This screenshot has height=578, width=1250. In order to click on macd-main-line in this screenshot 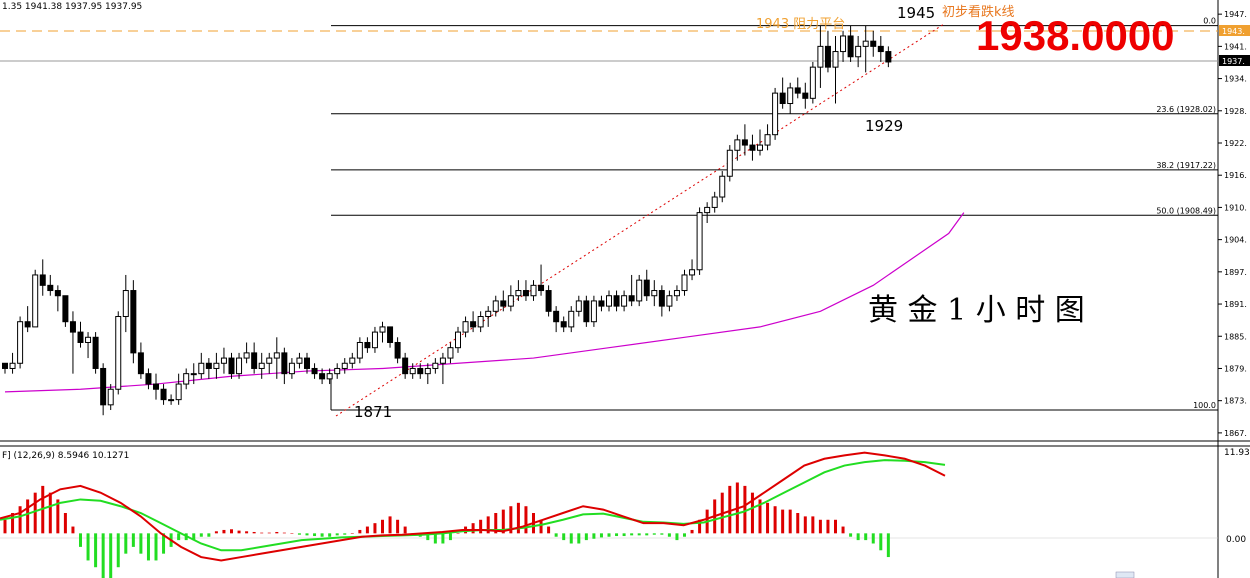, I will do `click(473, 506)`.